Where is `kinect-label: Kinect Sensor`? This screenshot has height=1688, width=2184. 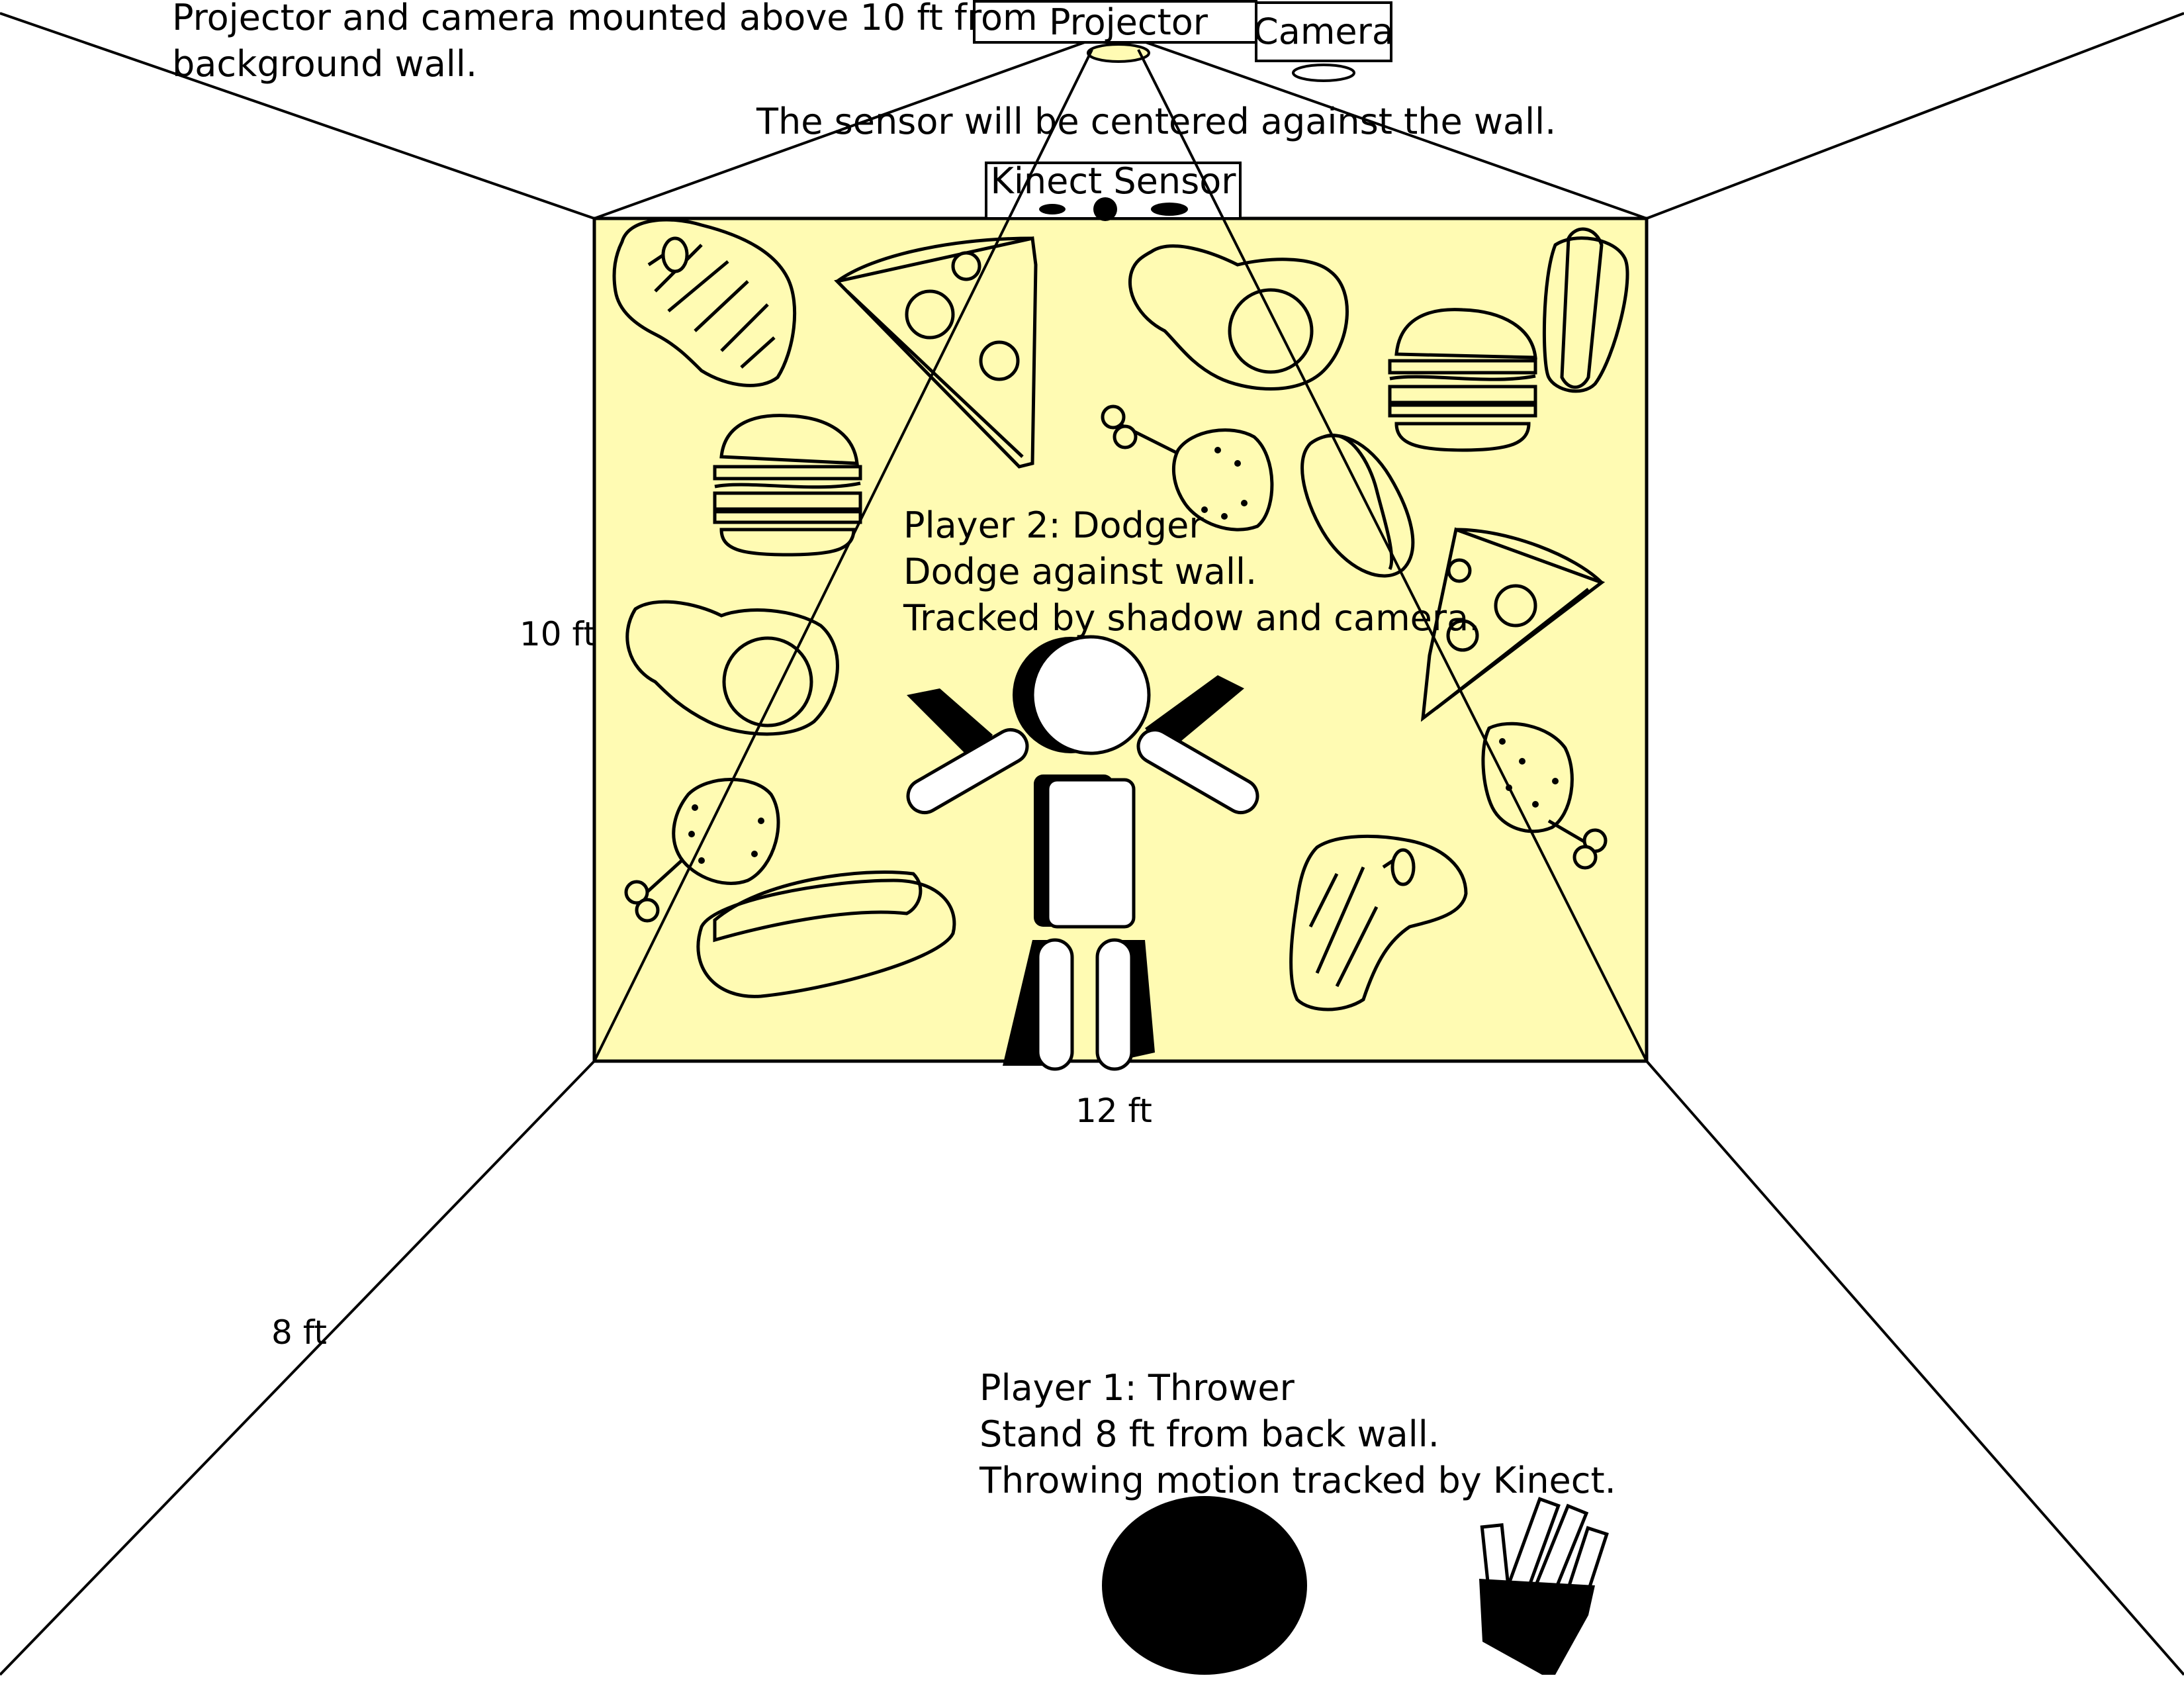 kinect-label: Kinect Sensor is located at coordinates (1114, 181).